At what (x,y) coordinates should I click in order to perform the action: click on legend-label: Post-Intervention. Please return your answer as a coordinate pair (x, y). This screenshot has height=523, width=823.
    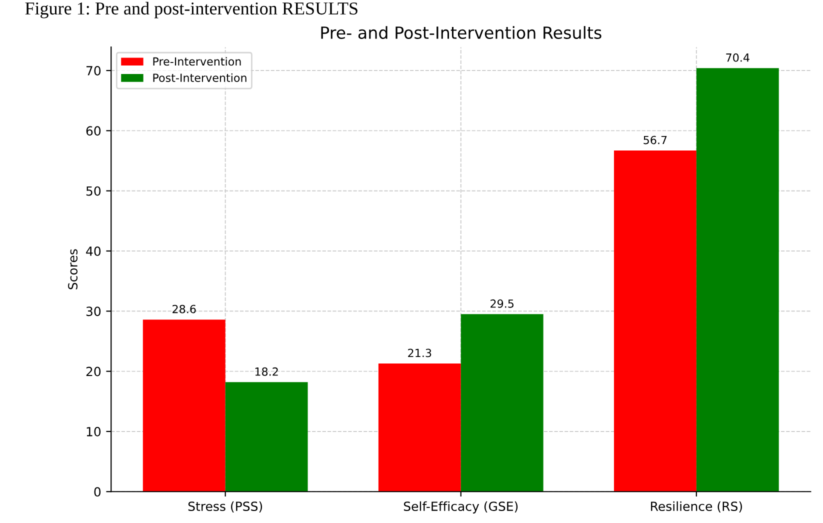
    Looking at the image, I should click on (199, 77).